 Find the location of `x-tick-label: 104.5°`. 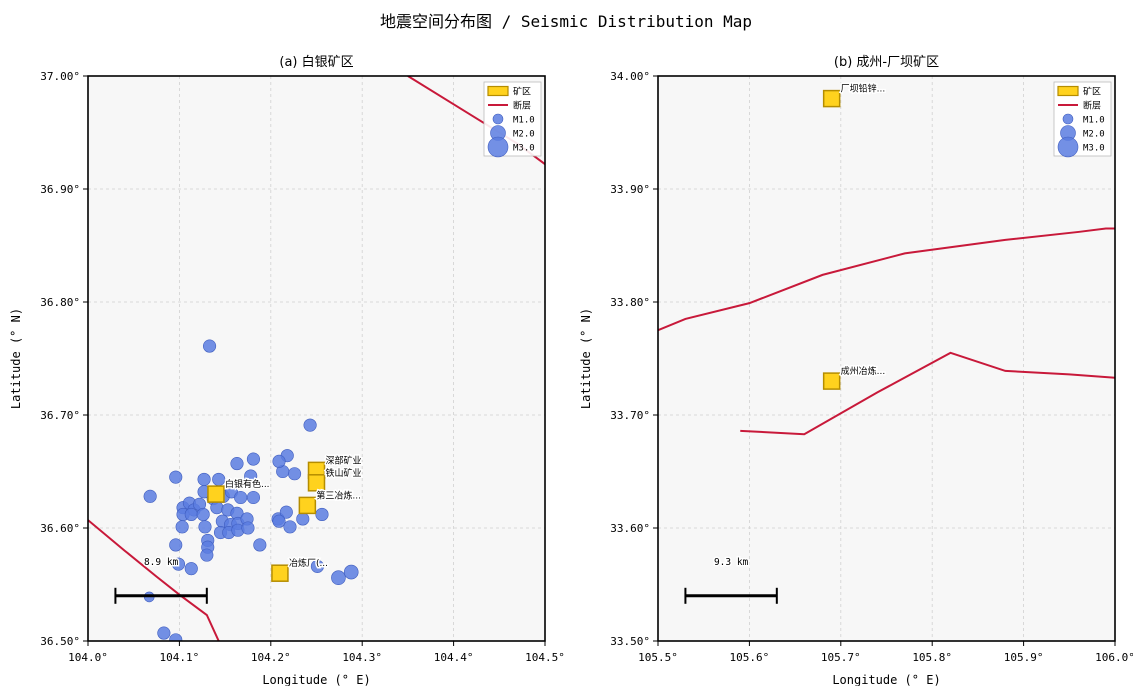

x-tick-label: 104.5° is located at coordinates (545, 657).